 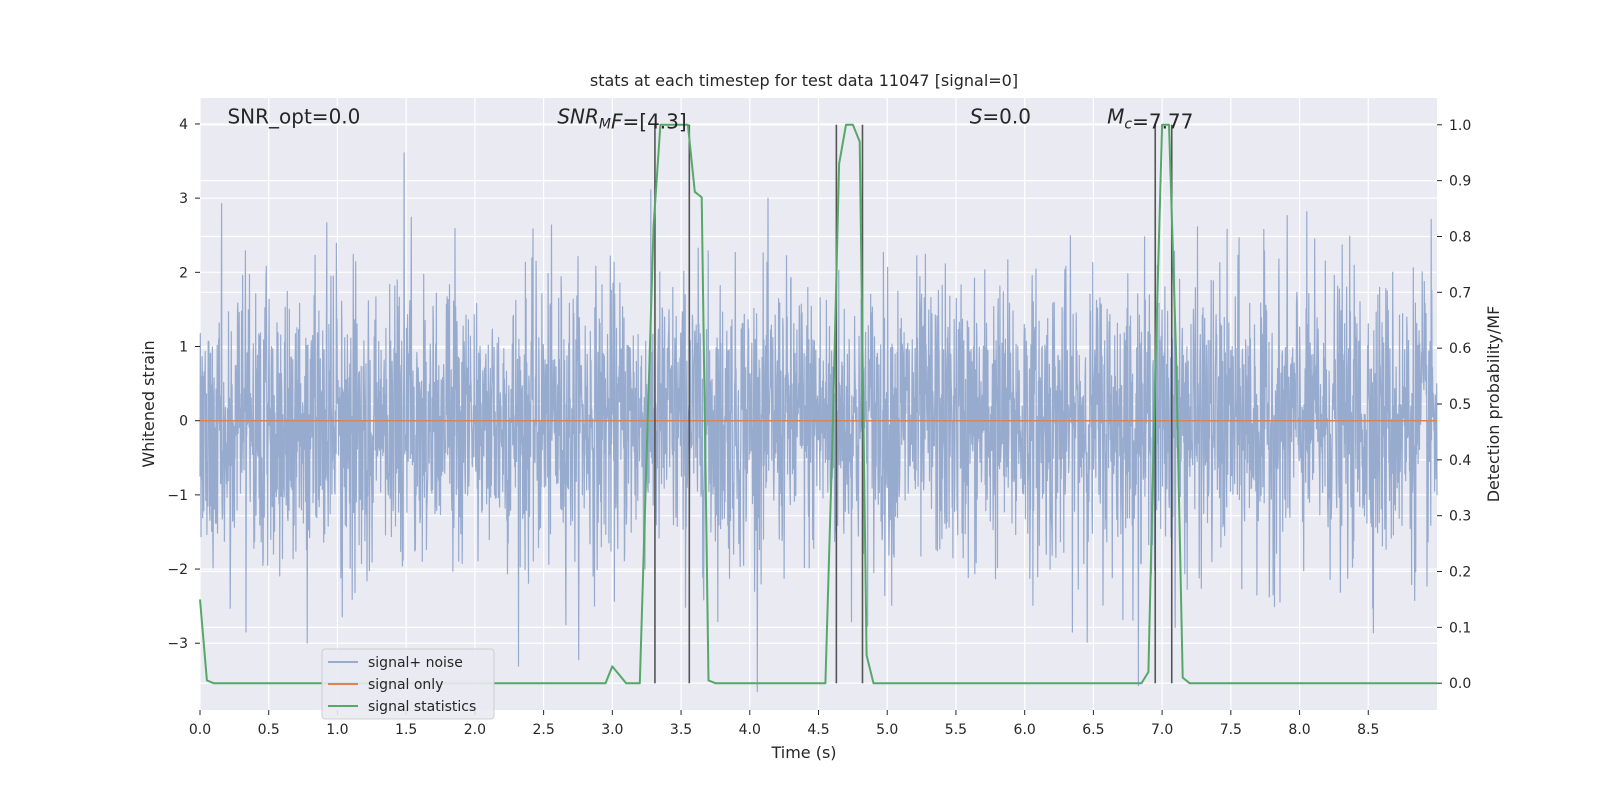 I want to click on annotations: SNR_opt=0.0 SNRMF=[4.3] S=0.0 Mc=7.77, so click(x=710, y=119).